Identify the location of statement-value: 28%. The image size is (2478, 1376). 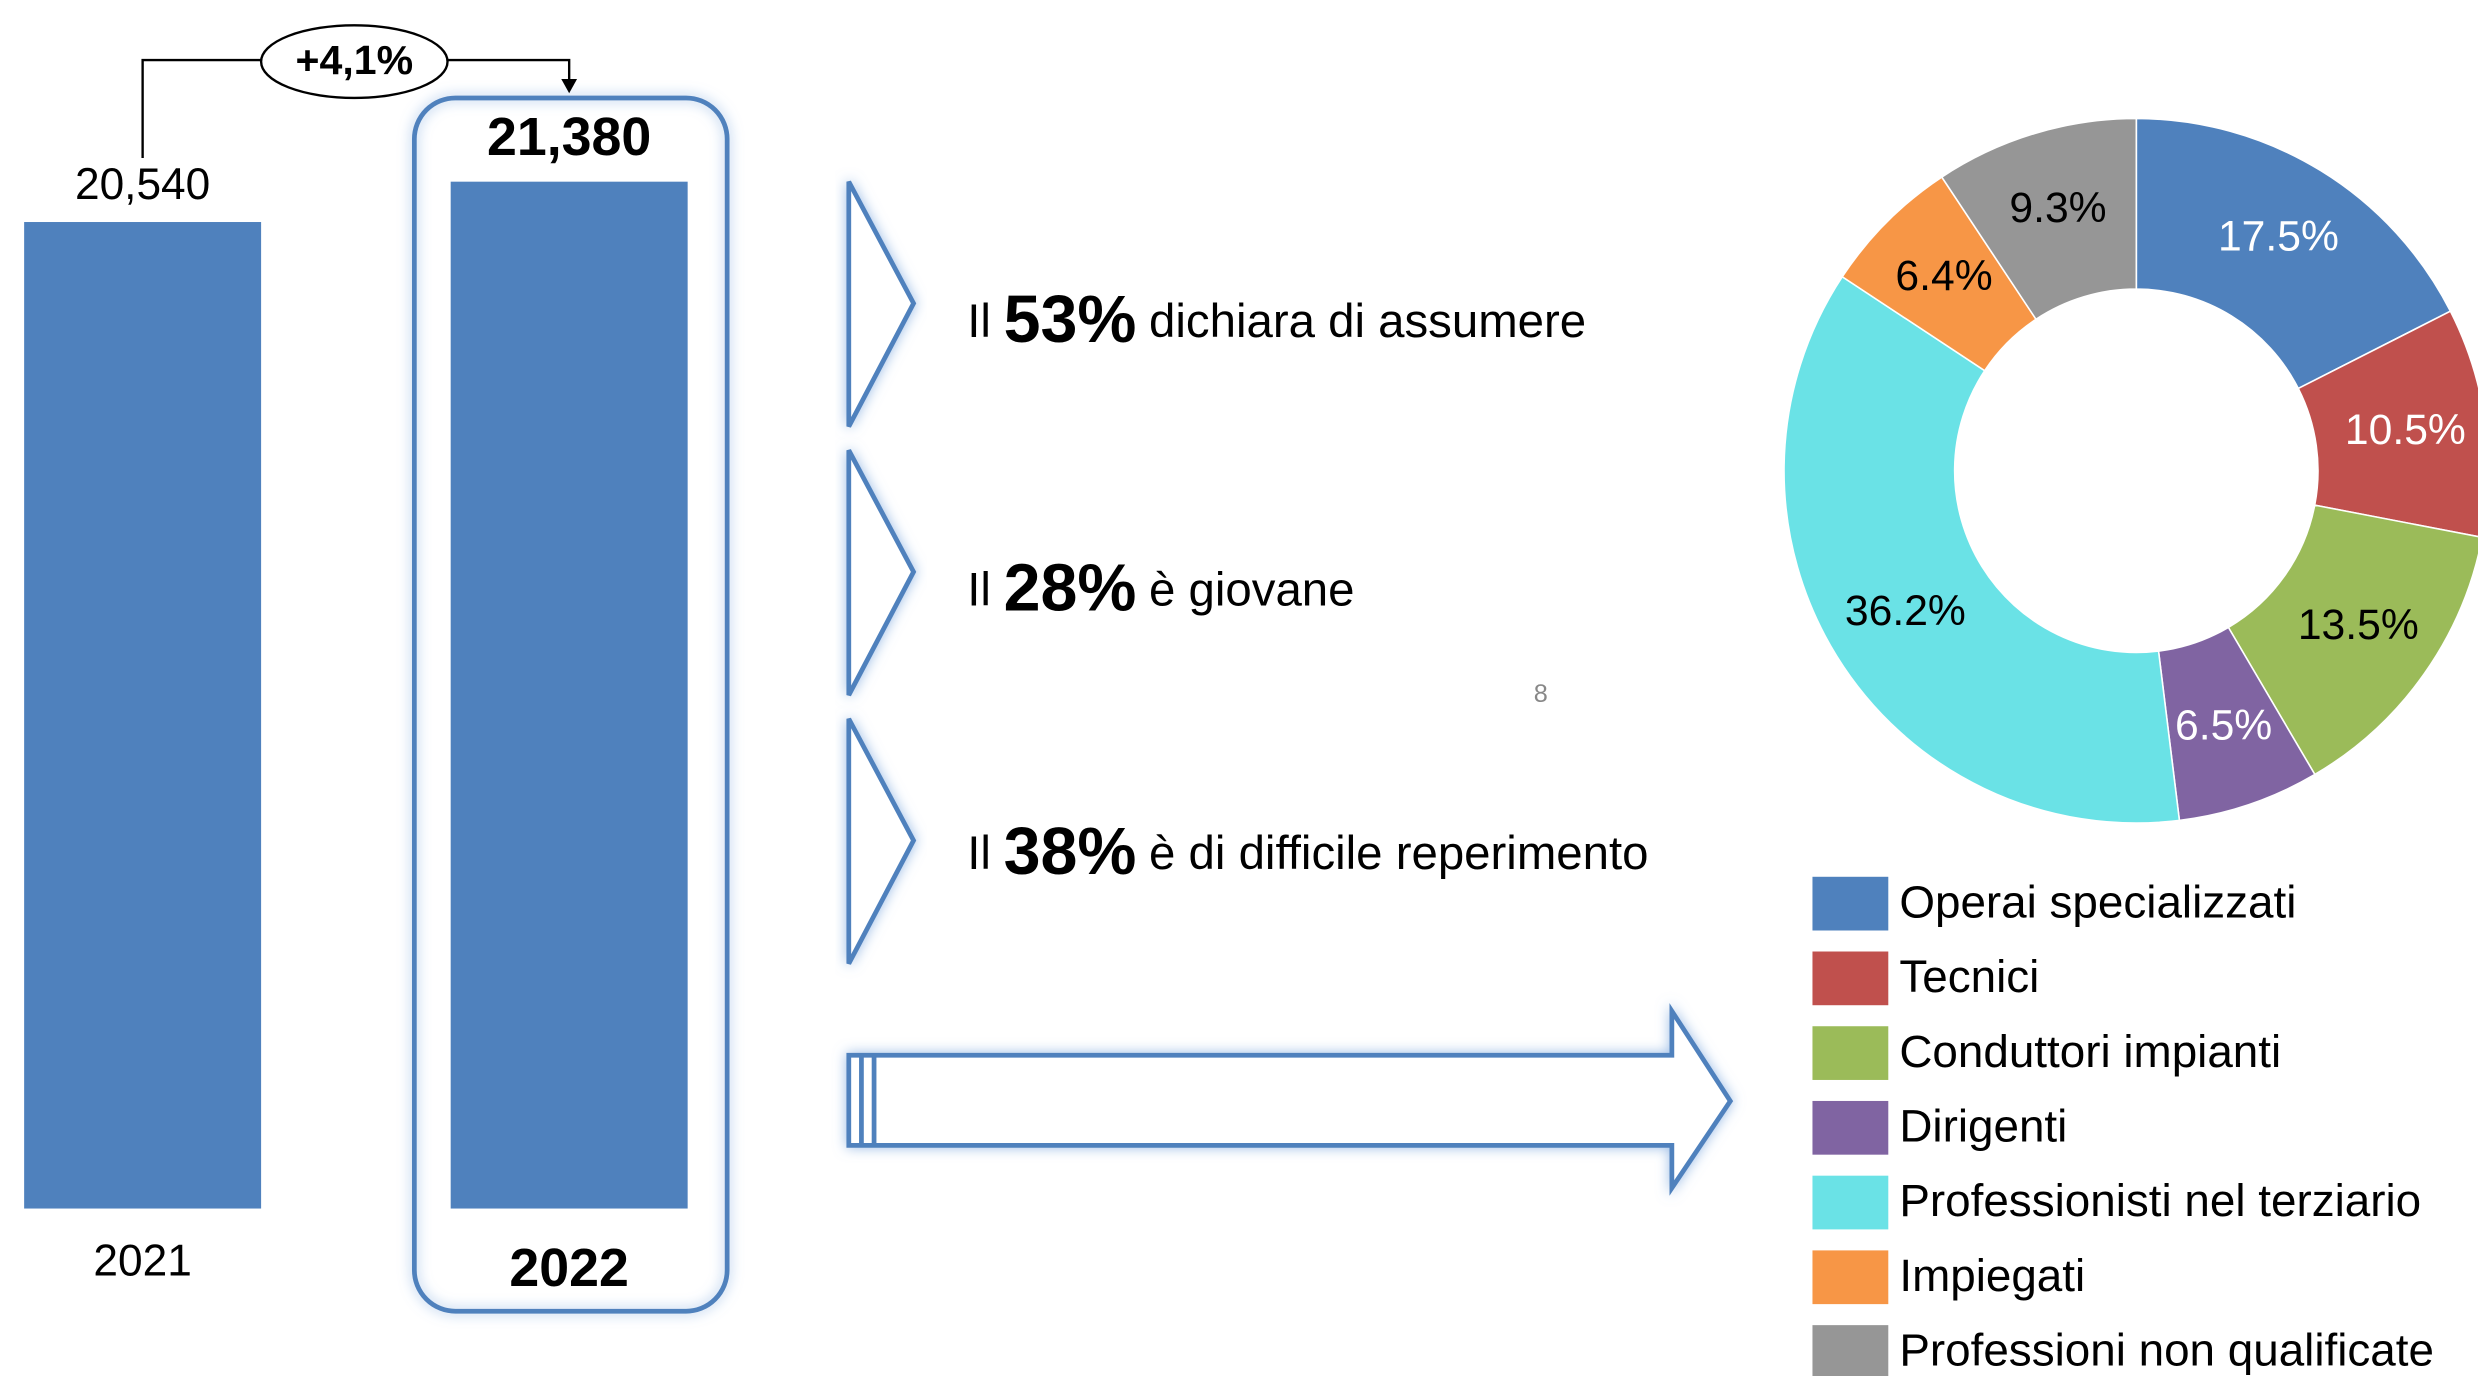
(1070, 588).